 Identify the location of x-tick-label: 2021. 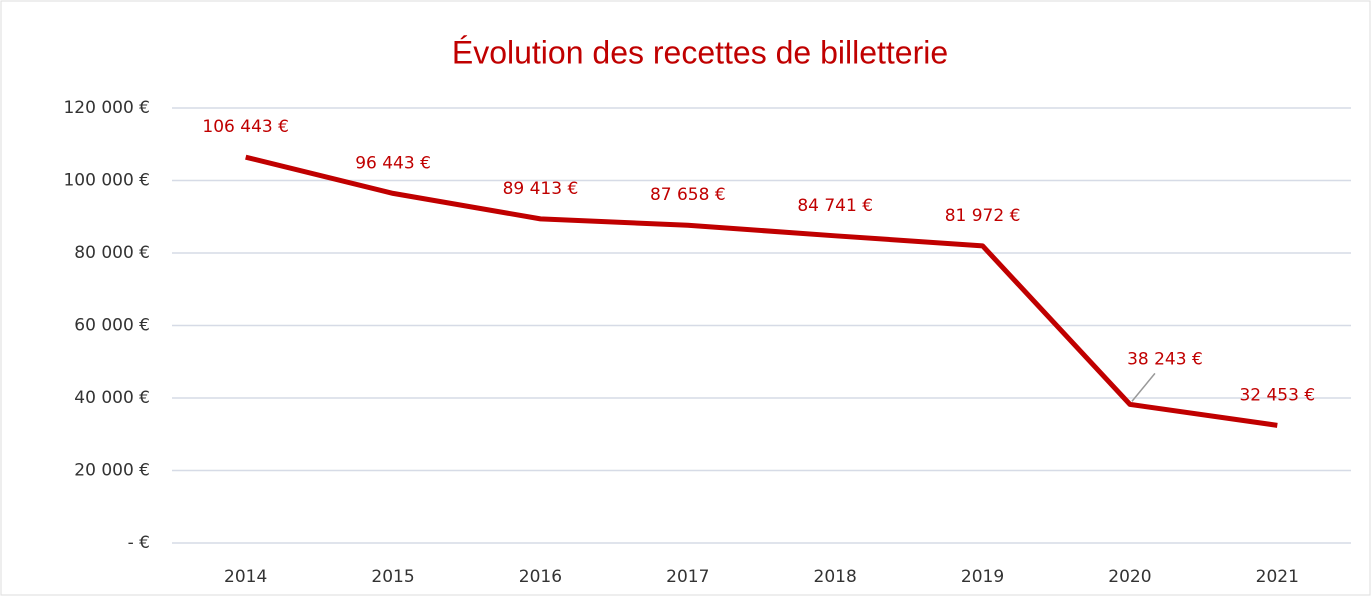
(1277, 577).